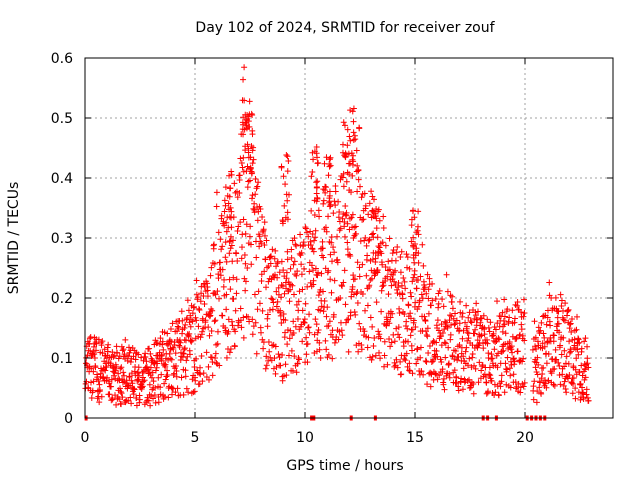  What do you see at coordinates (415, 438) in the screenshot?
I see `x-tick-label: 15` at bounding box center [415, 438].